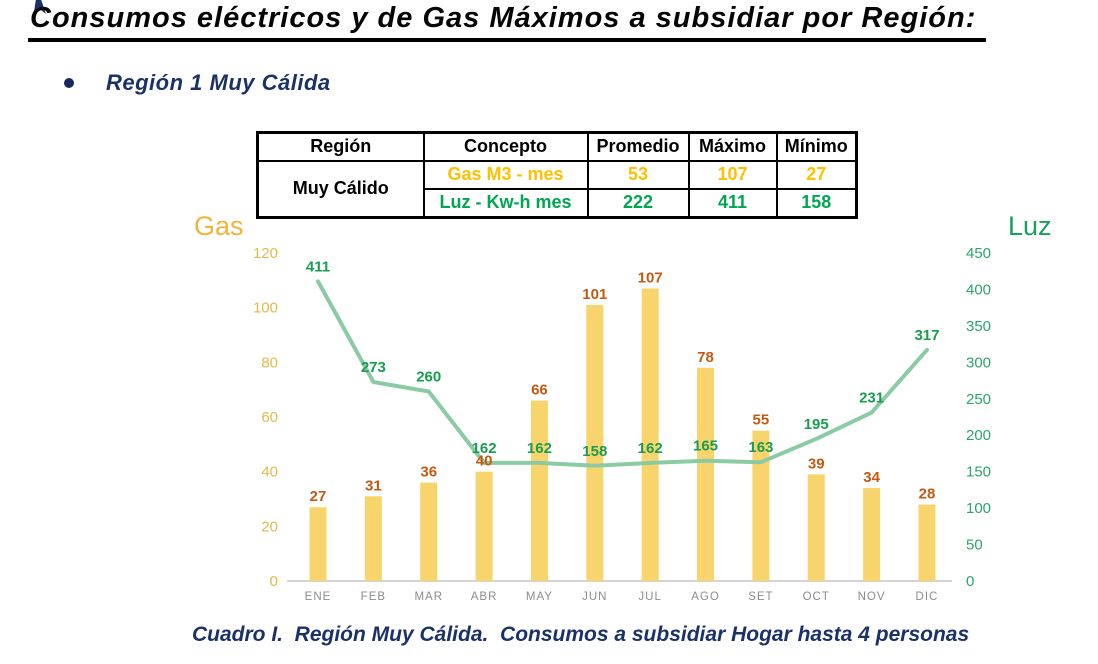 This screenshot has width=1098, height=664. I want to click on gas-promedio-cell: 53, so click(638, 175).